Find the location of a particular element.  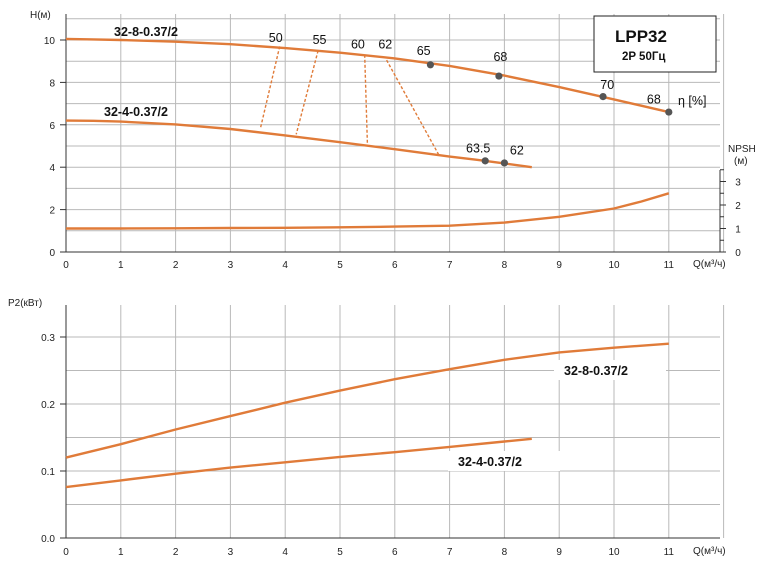

power-x-ticks: 0 1 2 3 4 5 6 7 8 9 10 11 is located at coordinates (368, 552).